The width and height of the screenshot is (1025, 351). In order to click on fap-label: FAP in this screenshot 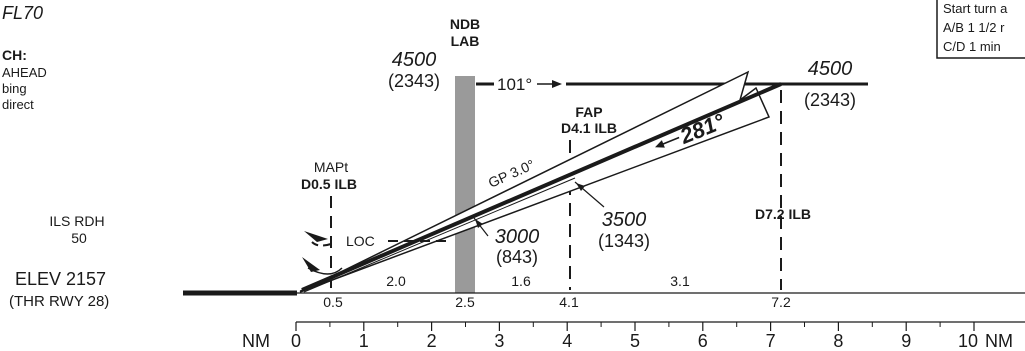, I will do `click(588, 112)`.